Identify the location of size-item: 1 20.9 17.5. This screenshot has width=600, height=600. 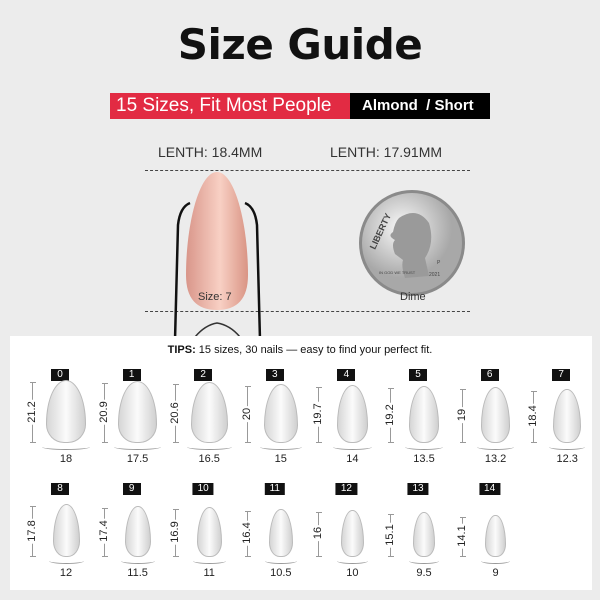
(132, 419).